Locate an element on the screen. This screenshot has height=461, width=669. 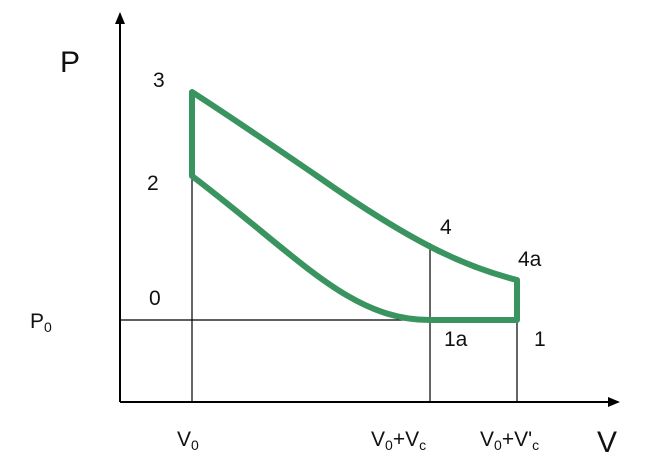
y-axis-title: P is located at coordinates (70, 62).